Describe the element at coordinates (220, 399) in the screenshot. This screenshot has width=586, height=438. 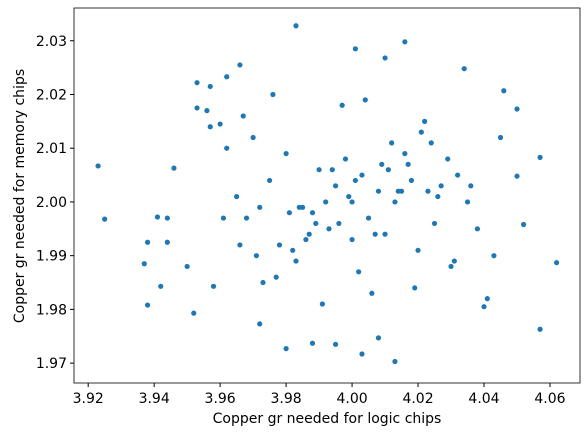
I see `x-tick-label: 3.96` at that location.